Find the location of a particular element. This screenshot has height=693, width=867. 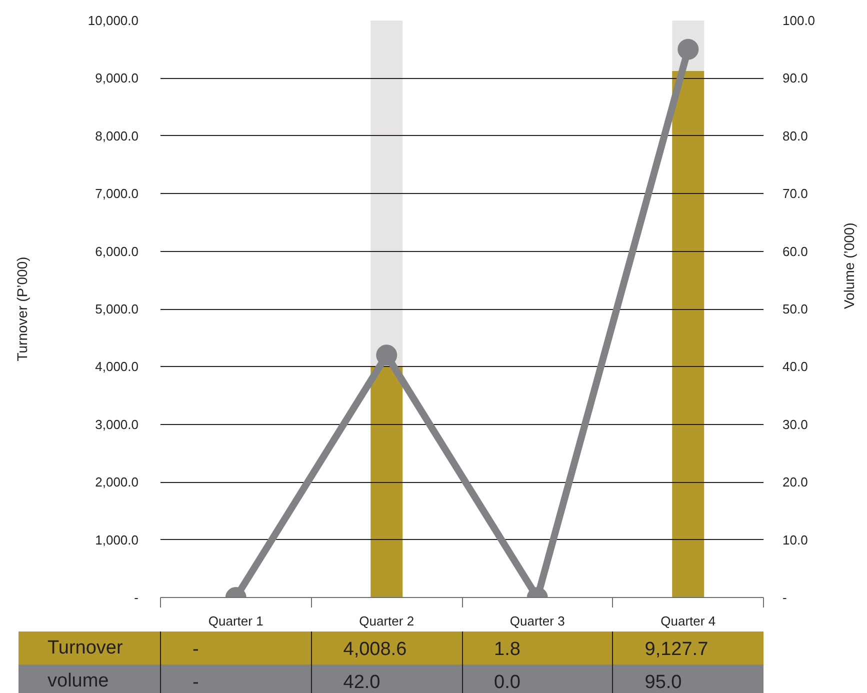

y-tick-label: 7,000.0 is located at coordinates (116, 194).